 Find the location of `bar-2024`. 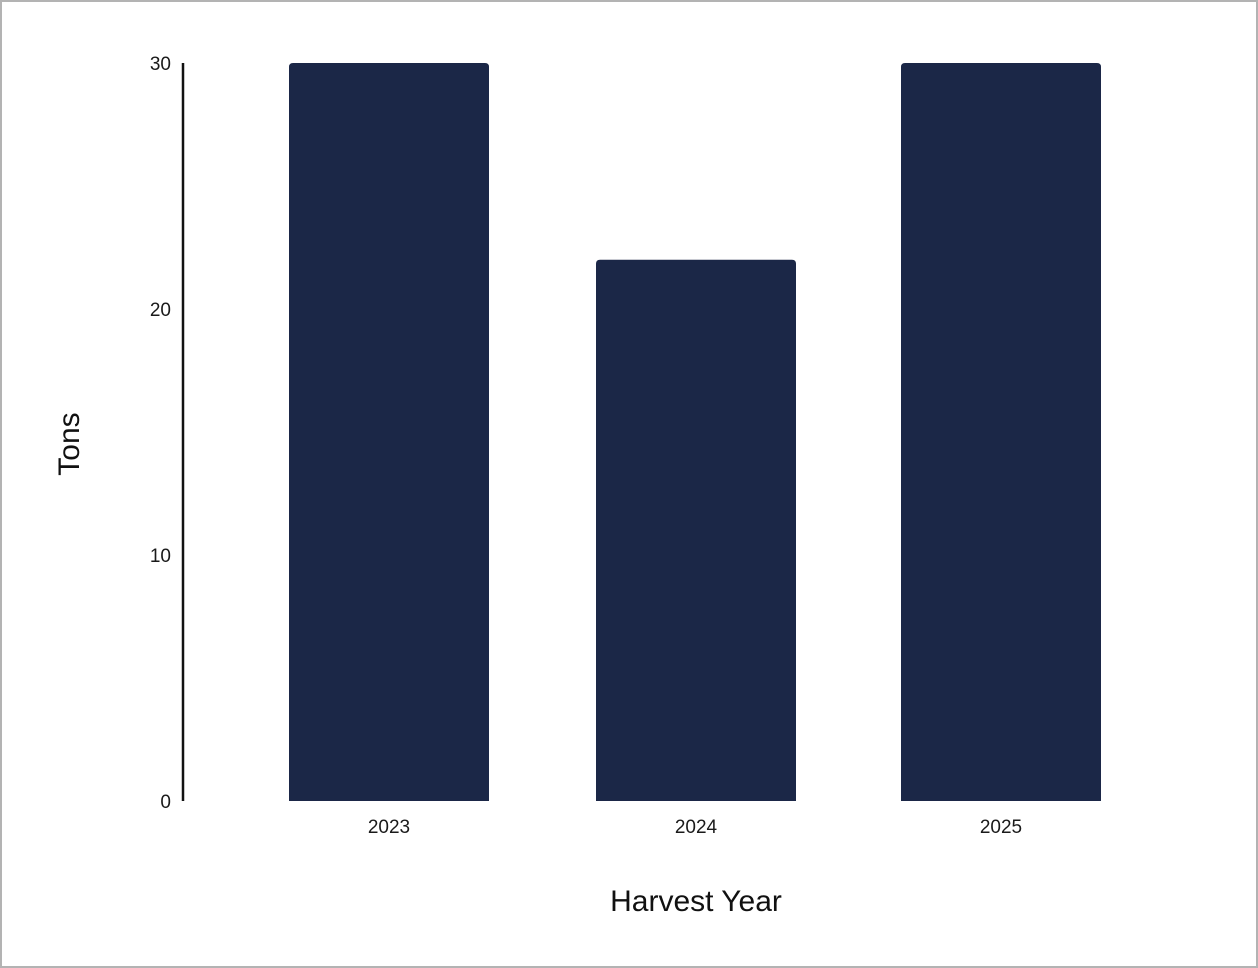

bar-2024 is located at coordinates (696, 530).